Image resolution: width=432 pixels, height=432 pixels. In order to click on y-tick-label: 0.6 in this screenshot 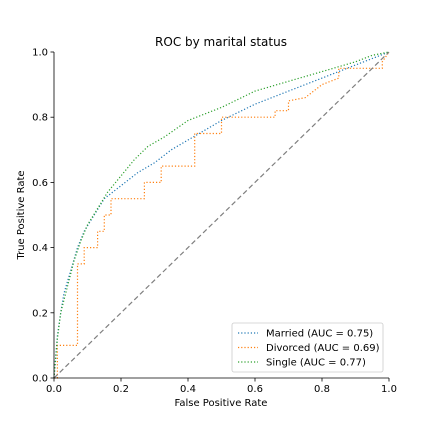, I will do `click(40, 183)`.